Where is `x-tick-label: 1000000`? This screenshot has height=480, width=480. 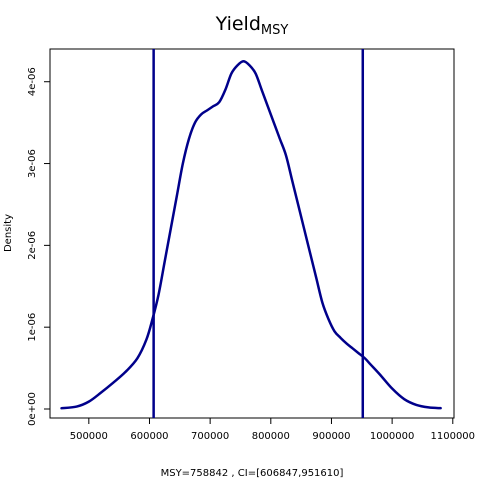
x-tick-label: 1000000 is located at coordinates (392, 436).